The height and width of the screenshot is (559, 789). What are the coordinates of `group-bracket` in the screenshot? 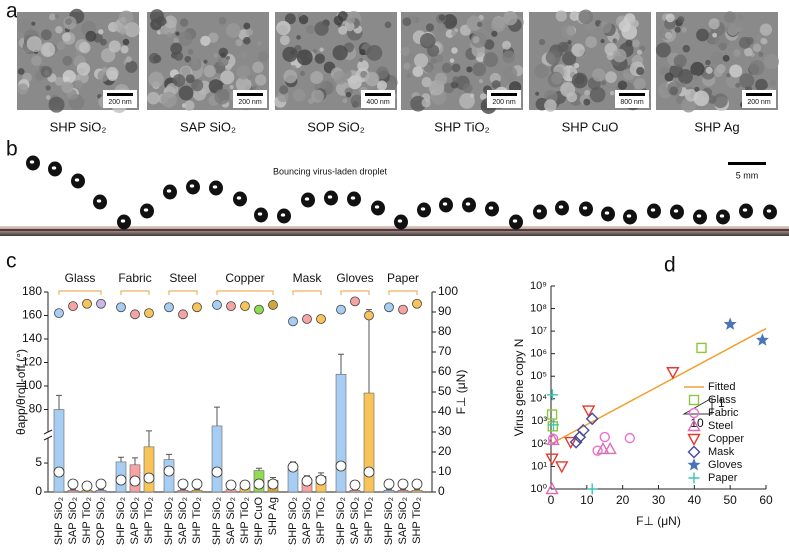 It's located at (307, 292).